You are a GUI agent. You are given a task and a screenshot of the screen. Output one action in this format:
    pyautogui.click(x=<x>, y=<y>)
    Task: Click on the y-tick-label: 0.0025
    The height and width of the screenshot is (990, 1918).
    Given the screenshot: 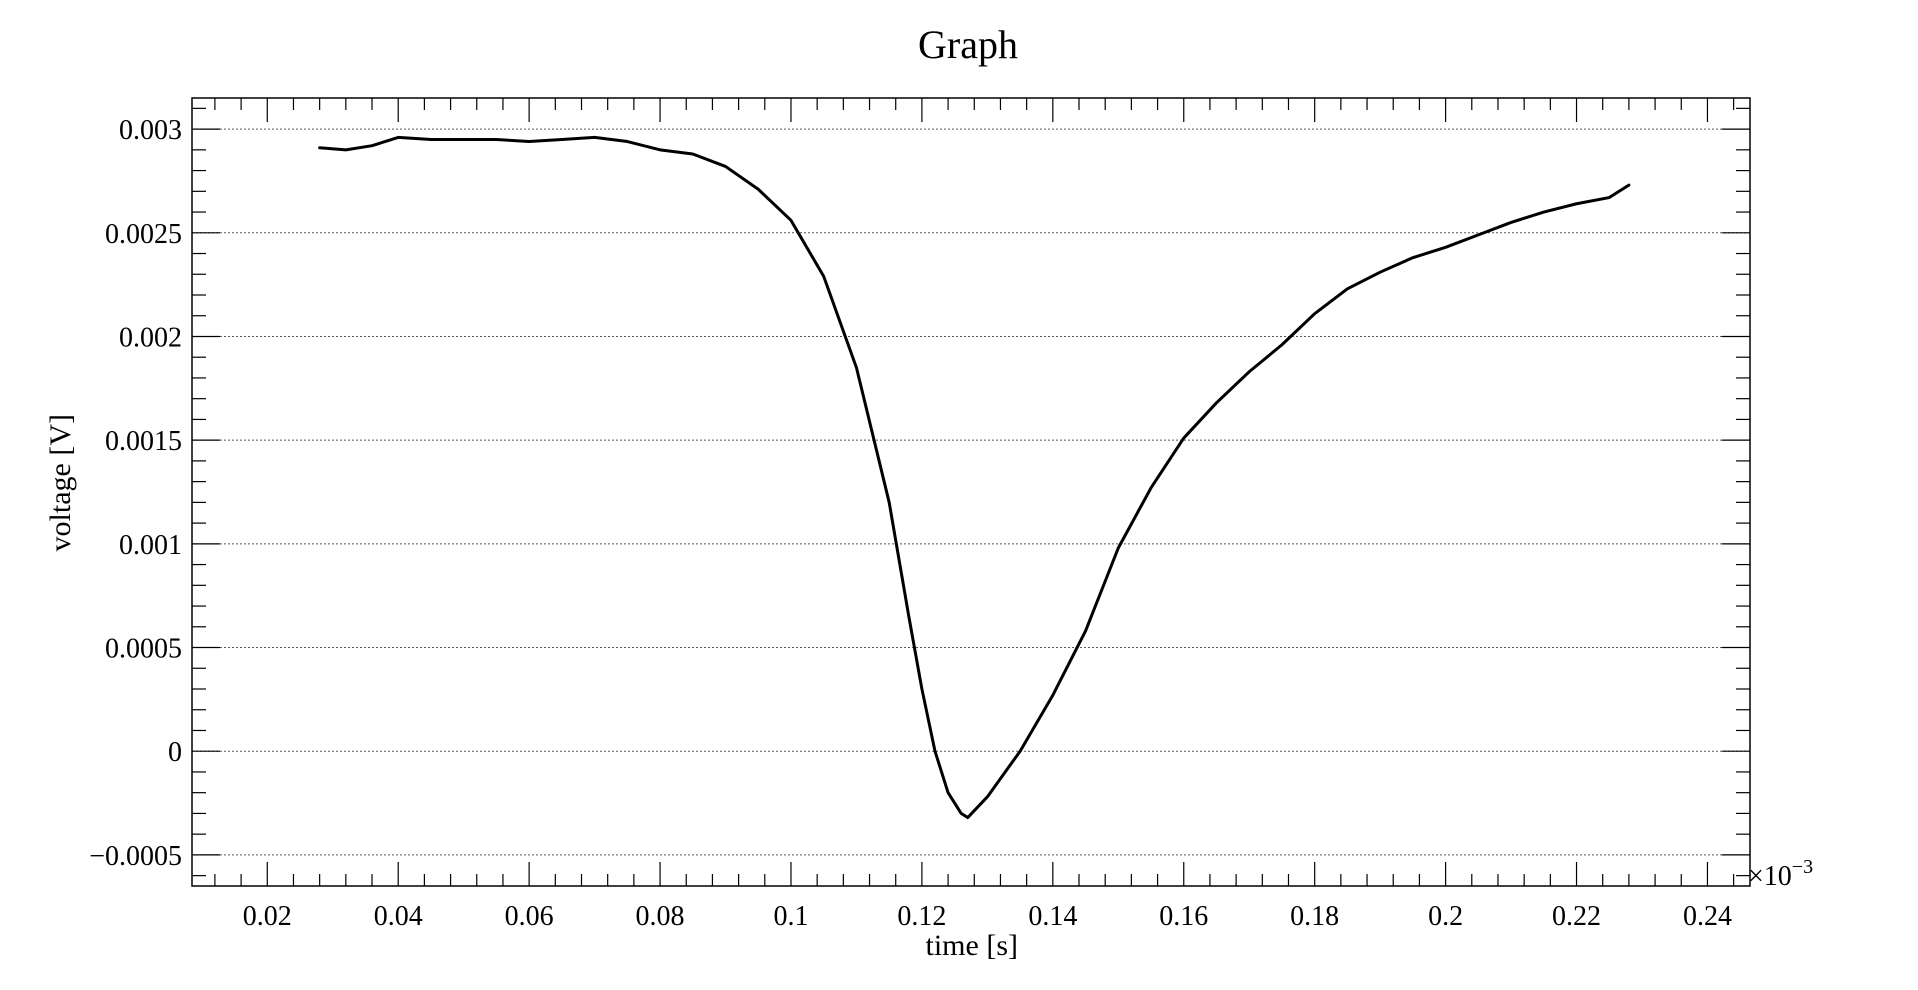 What is the action you would take?
    pyautogui.click(x=143, y=234)
    